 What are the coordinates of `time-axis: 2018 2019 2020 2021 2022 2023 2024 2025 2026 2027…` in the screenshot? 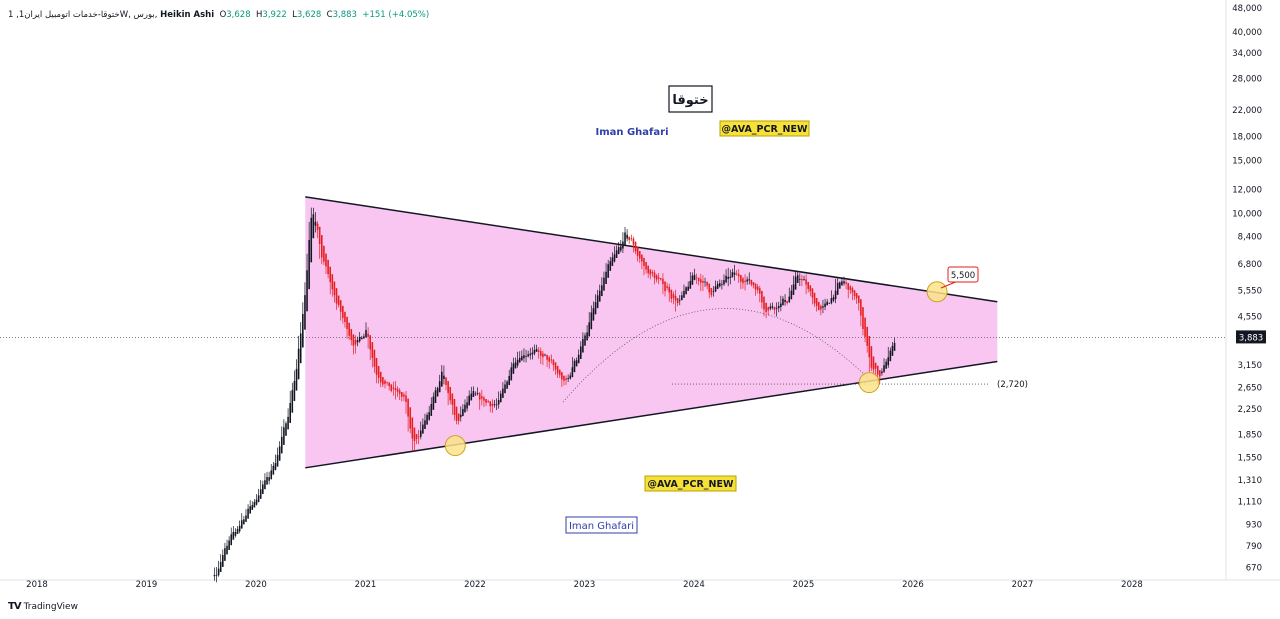 It's located at (584, 585).